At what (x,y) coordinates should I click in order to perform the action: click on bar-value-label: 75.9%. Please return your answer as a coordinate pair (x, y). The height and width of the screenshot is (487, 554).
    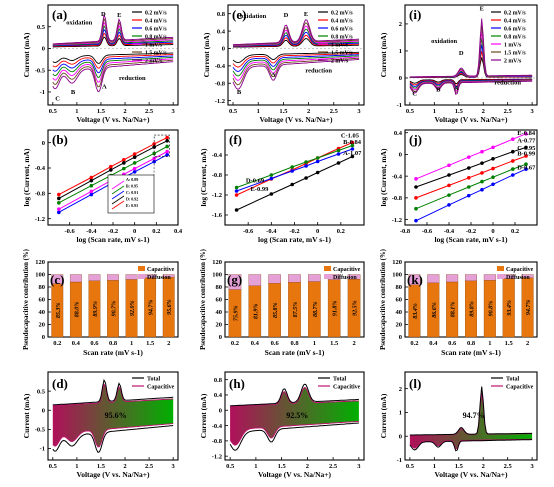
    Looking at the image, I should click on (236, 314).